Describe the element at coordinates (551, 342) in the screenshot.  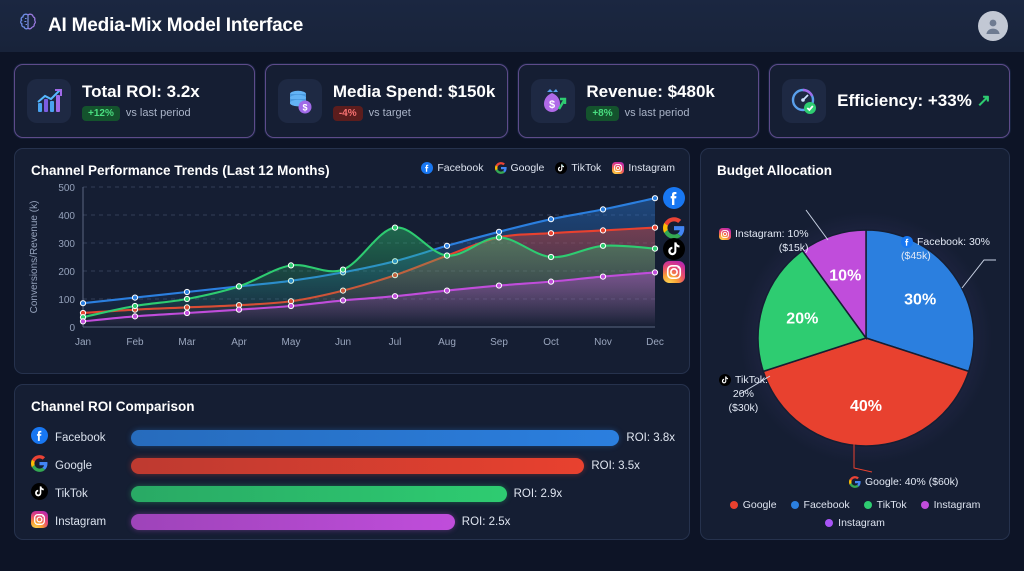
I see `svg-text: Oct` at that location.